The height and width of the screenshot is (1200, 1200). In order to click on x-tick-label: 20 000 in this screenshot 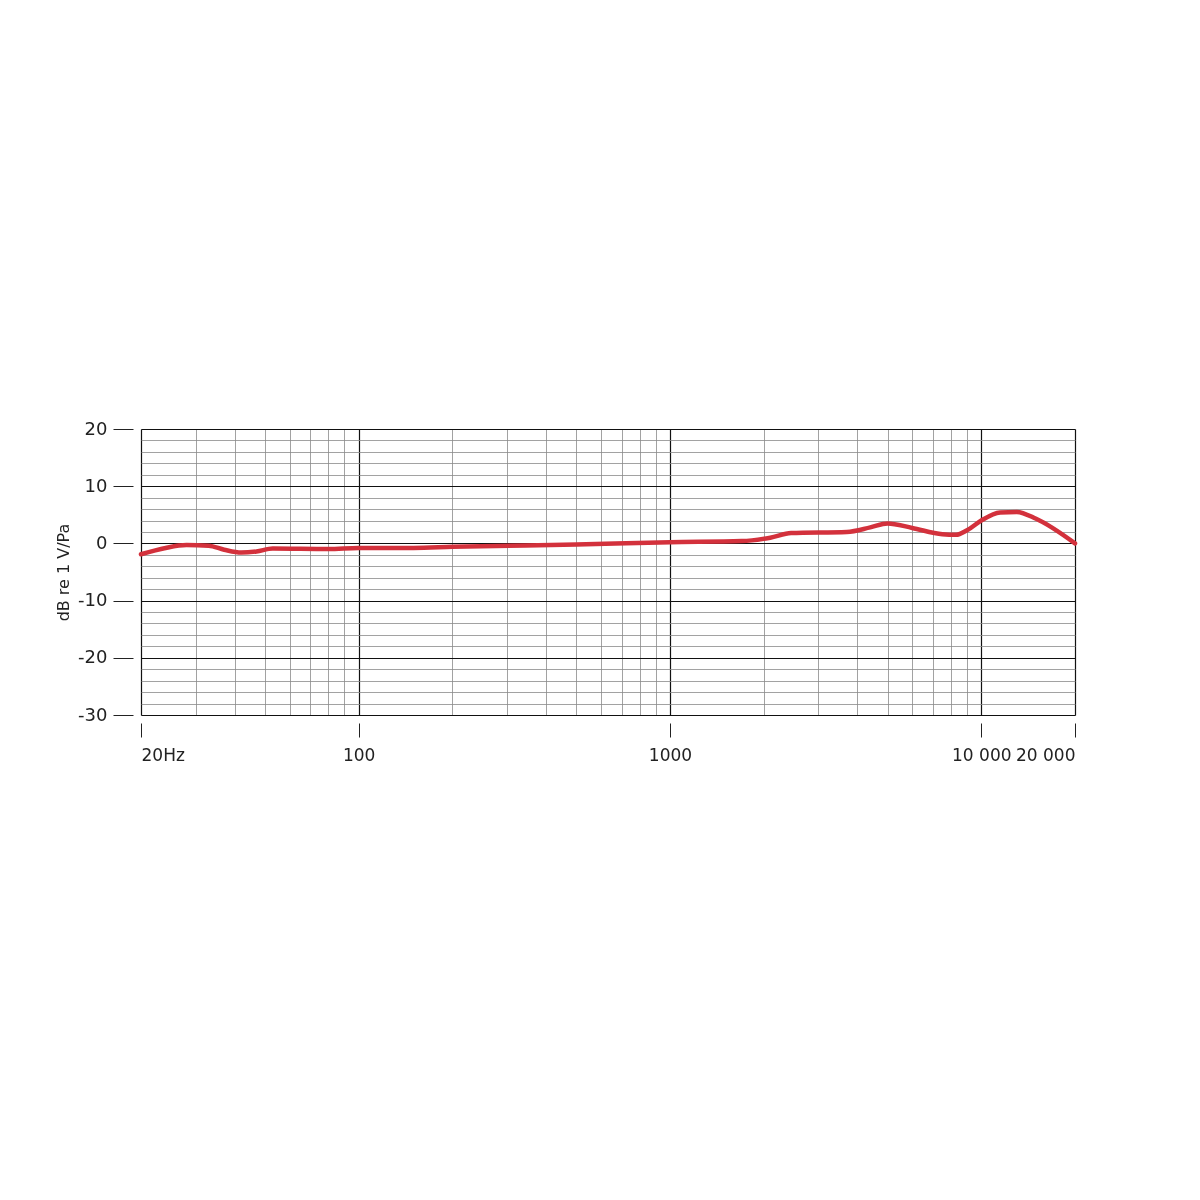, I will do `click(1046, 754)`.